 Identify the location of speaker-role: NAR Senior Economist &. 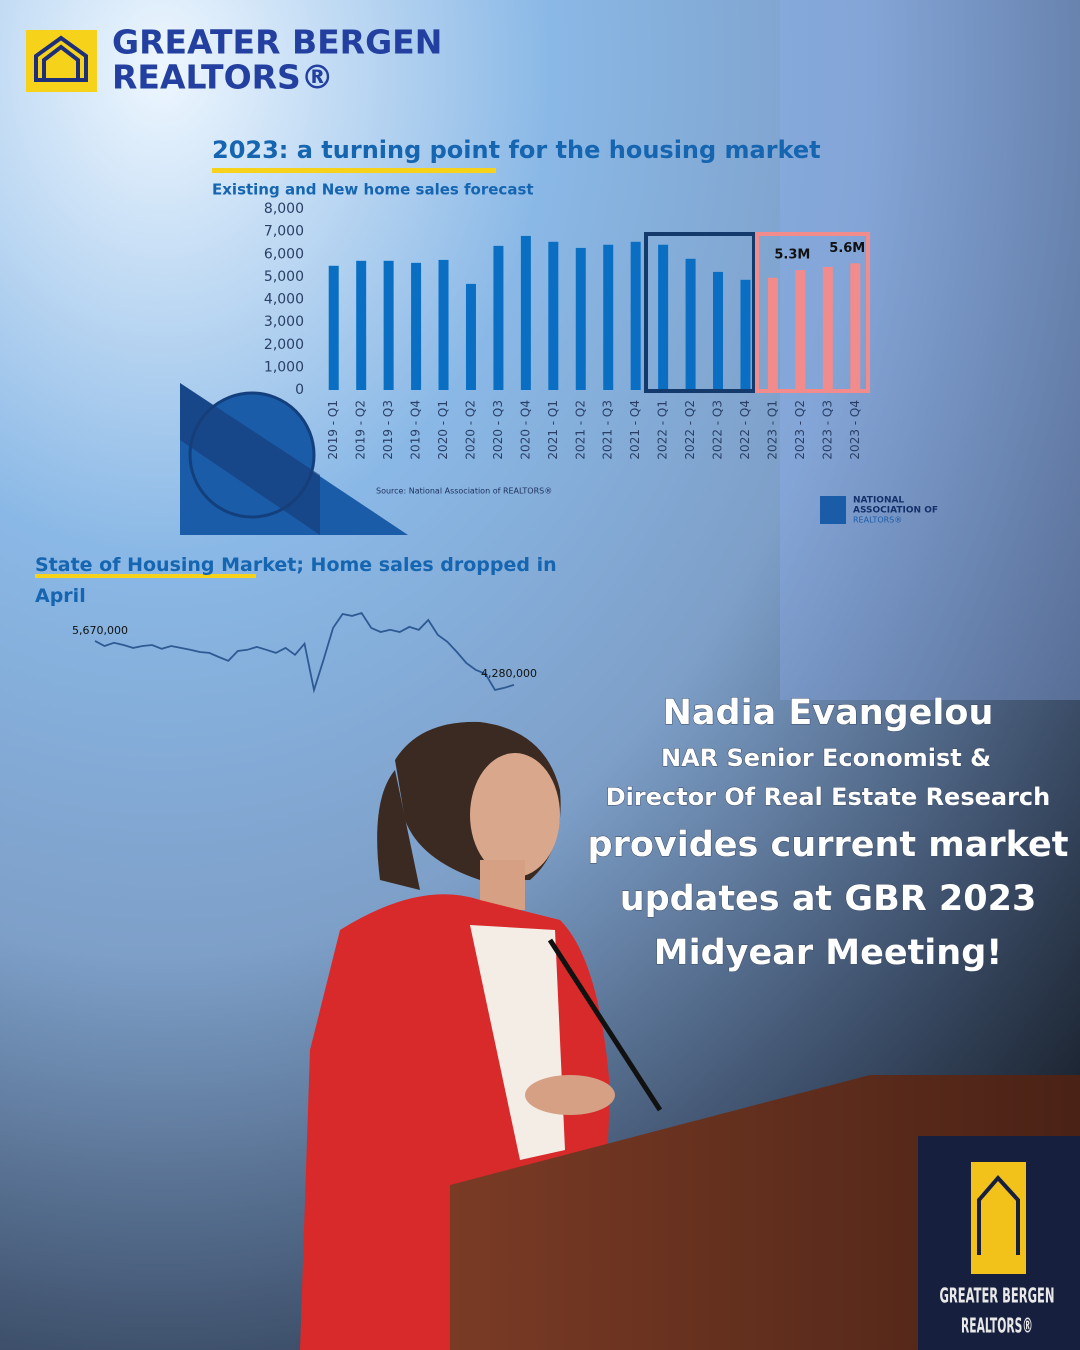
(826, 758).